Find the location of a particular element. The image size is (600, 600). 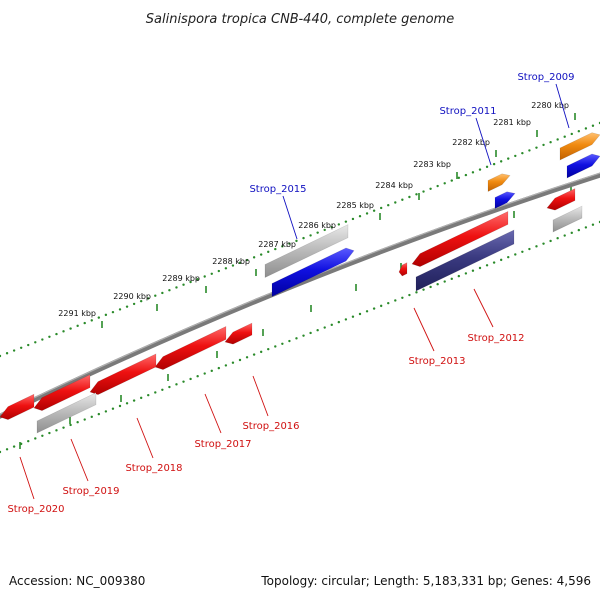

gene-label-strop_2019: Strop_2019 is located at coordinates (90, 491).